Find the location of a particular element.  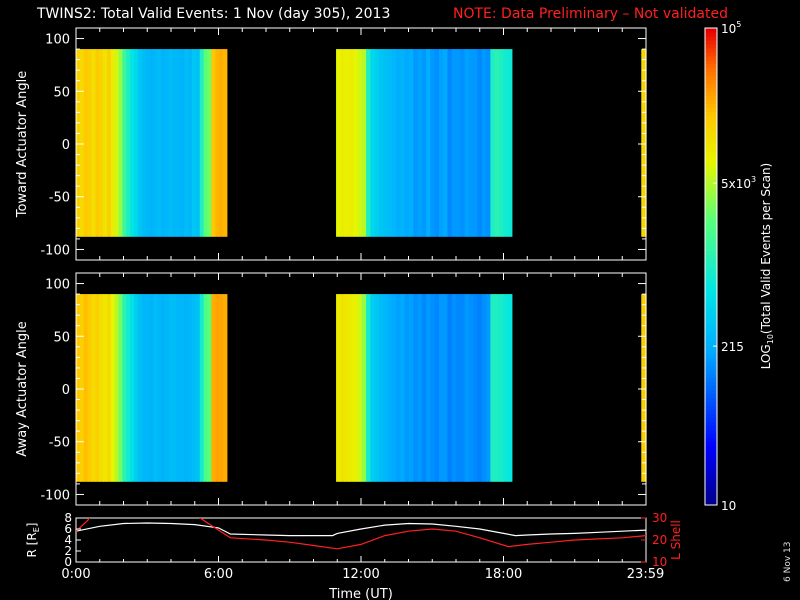

away-ylabel: Away Actuator Angle is located at coordinates (22, 388).